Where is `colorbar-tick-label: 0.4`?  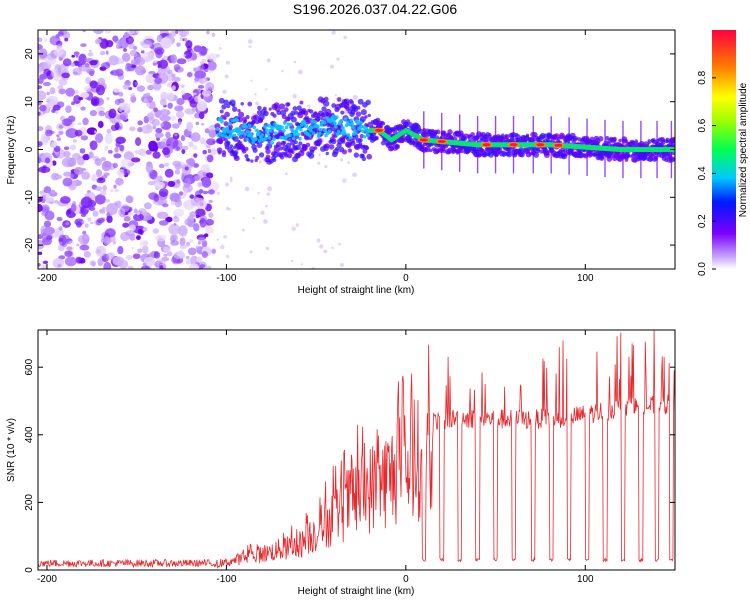
colorbar-tick-label: 0.4 is located at coordinates (702, 173).